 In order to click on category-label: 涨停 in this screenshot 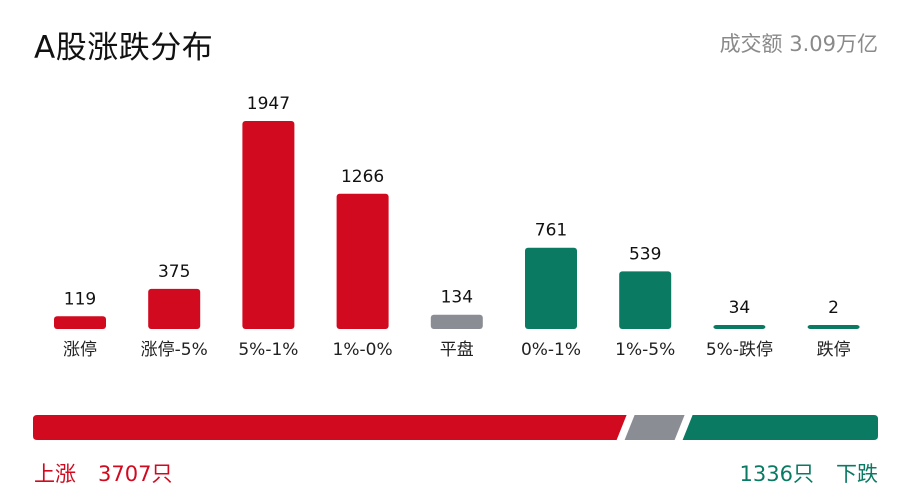, I will do `click(80, 350)`.